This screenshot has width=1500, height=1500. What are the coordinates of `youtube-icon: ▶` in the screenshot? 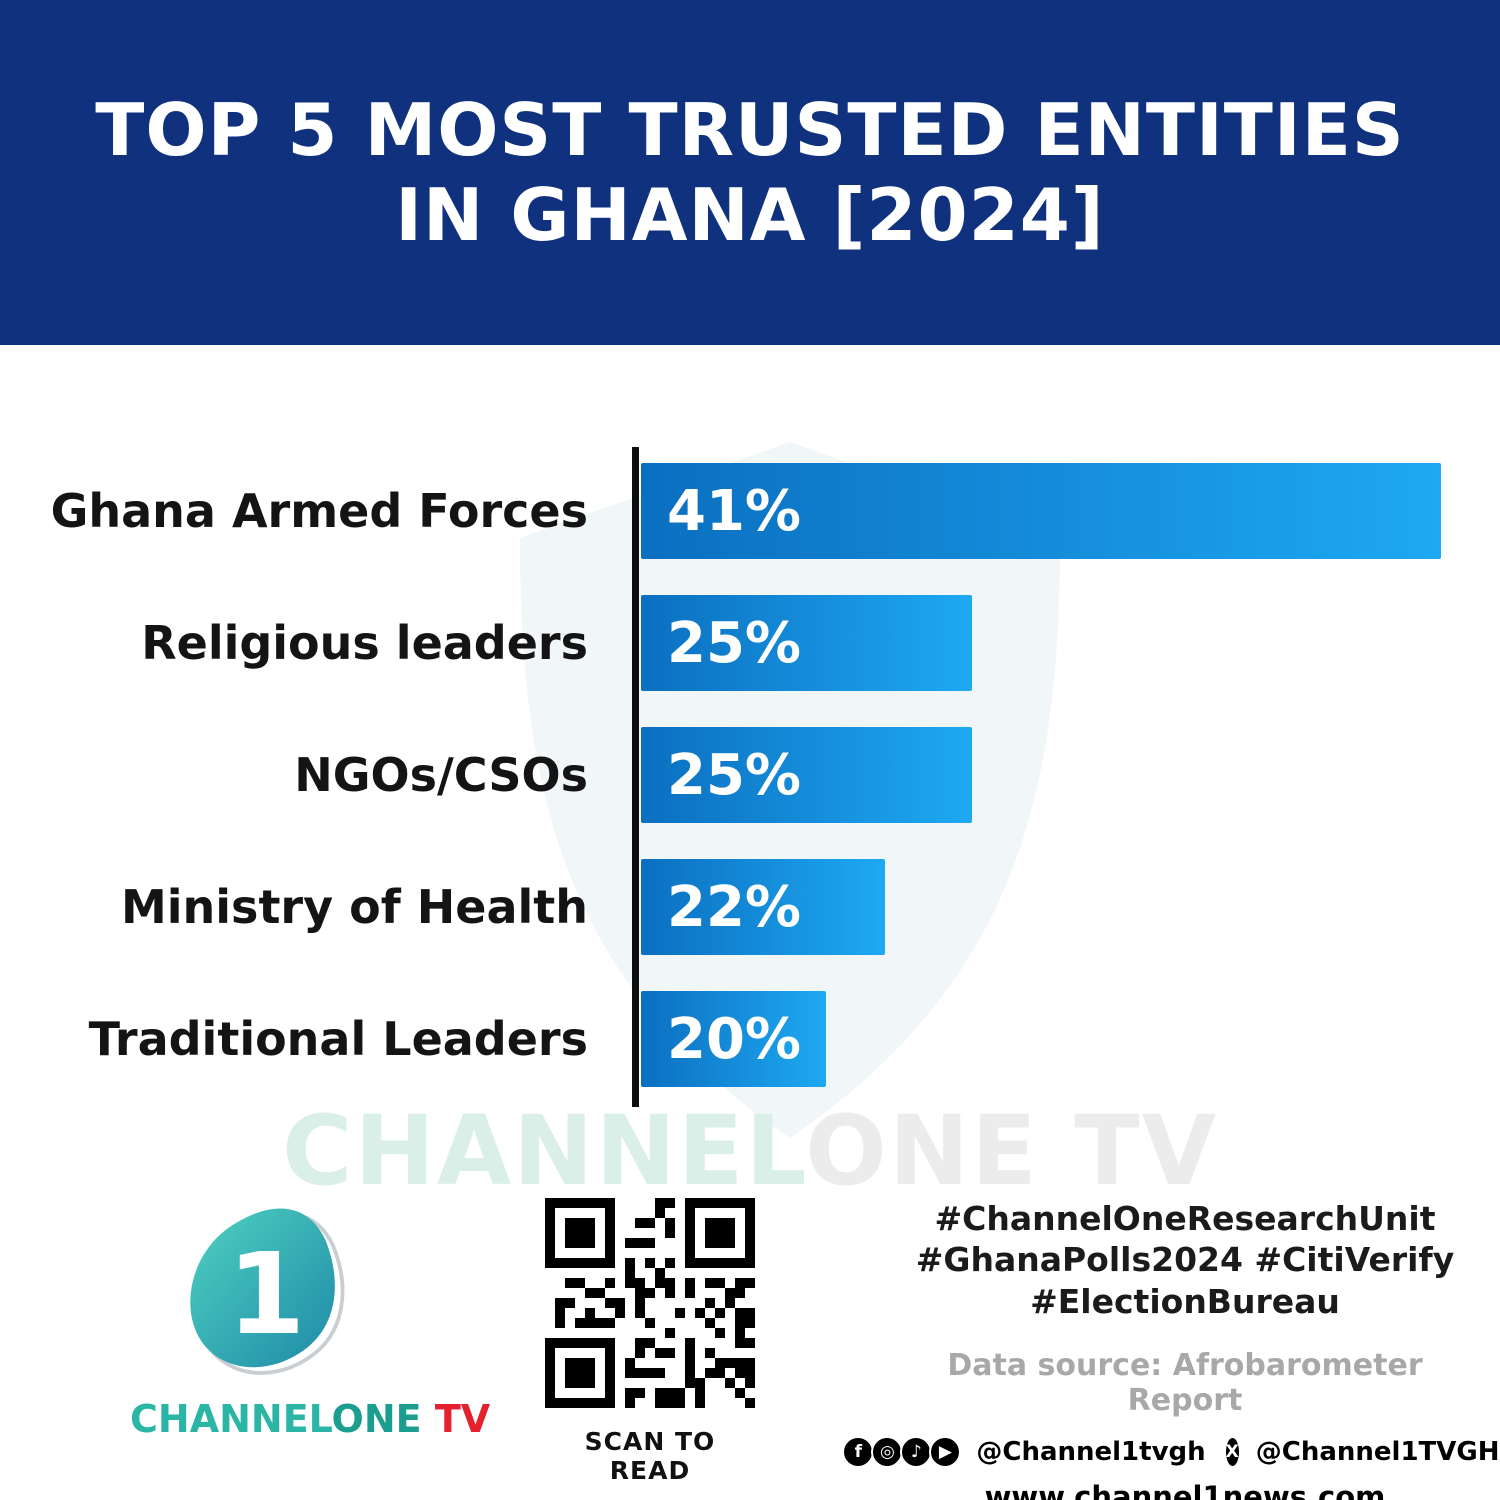 It's located at (945, 1451).